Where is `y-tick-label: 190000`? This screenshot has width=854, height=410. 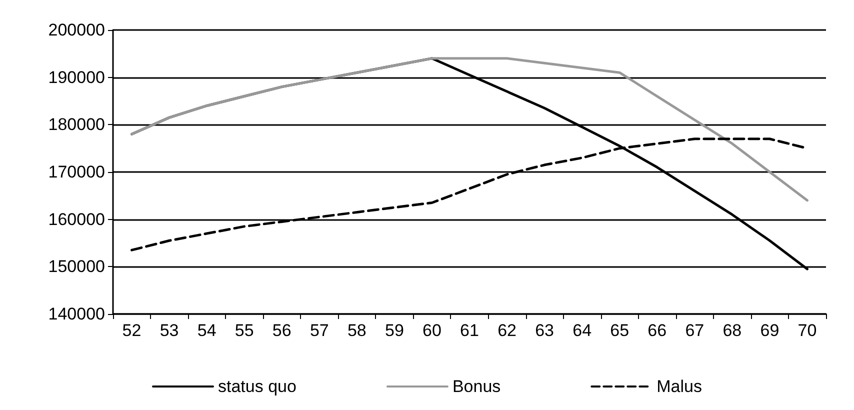 y-tick-label: 190000 is located at coordinates (76, 77).